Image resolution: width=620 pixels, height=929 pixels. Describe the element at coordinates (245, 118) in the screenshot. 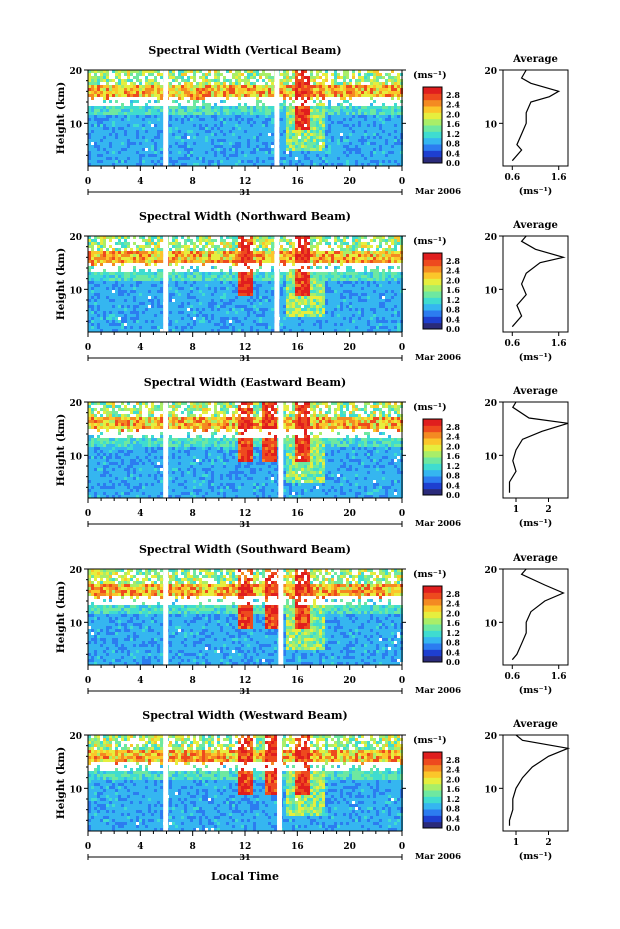

I see `heatmap-cells` at that location.